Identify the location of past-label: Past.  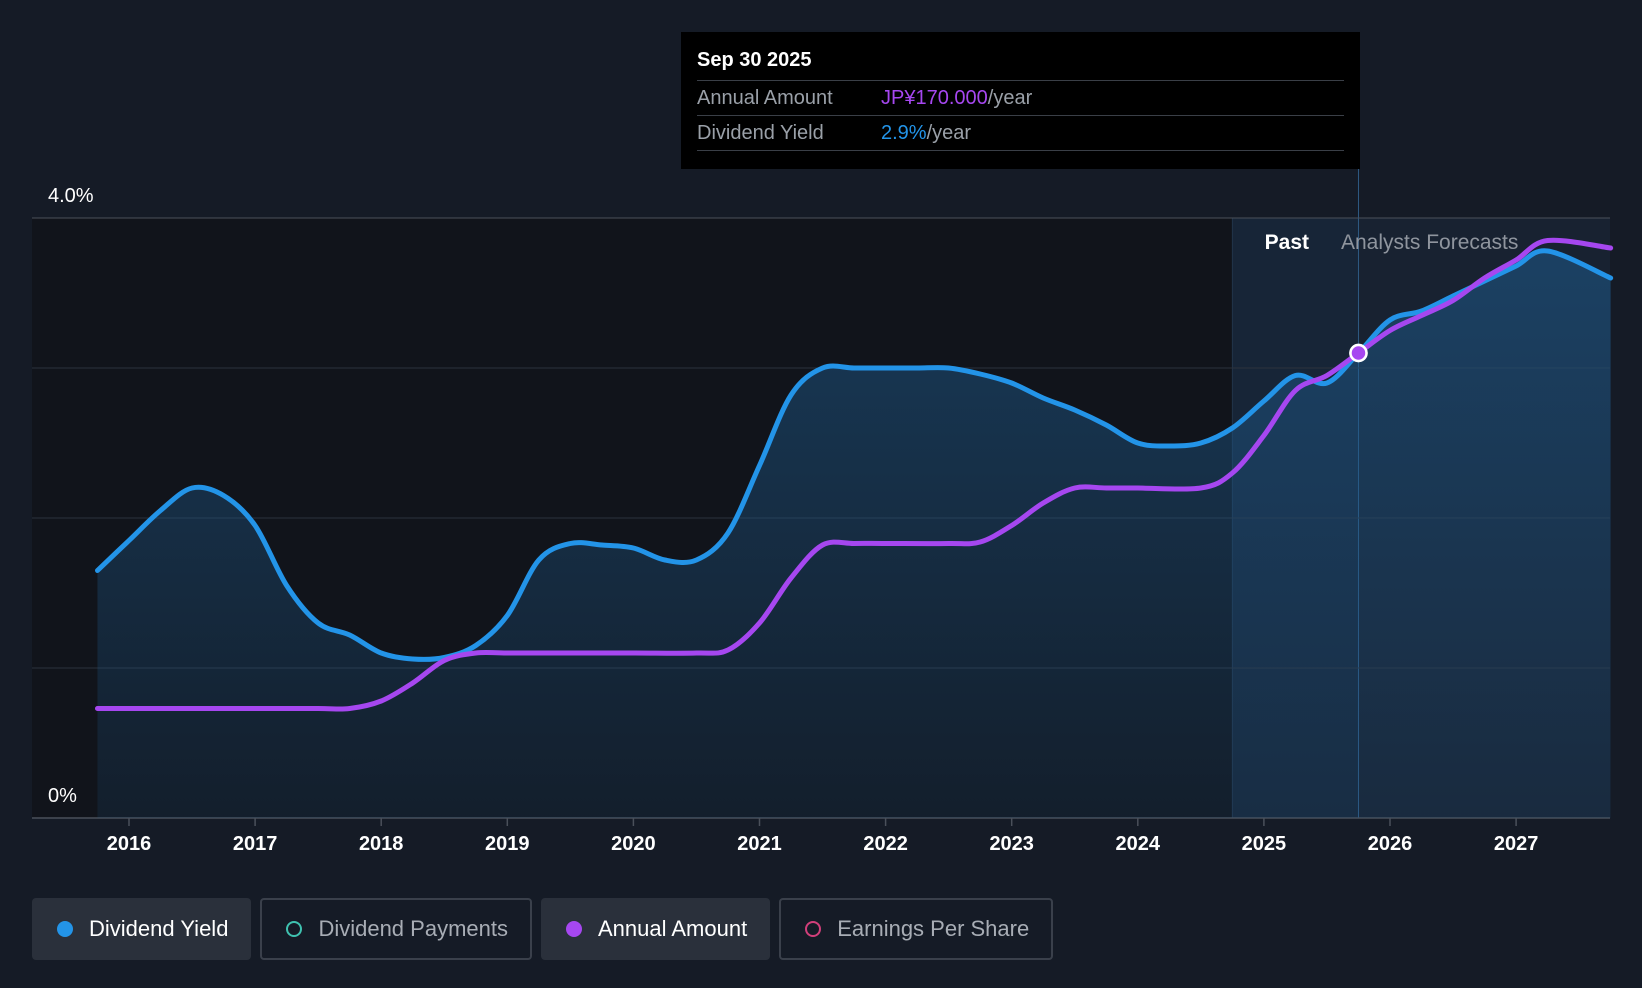
(1287, 242).